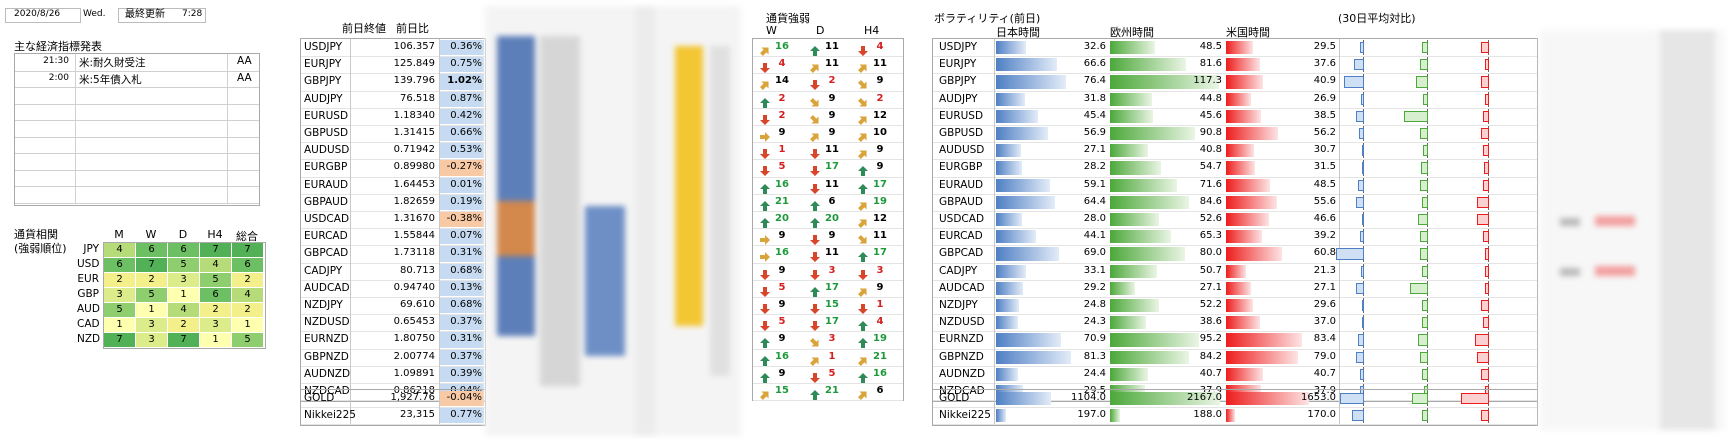 The image size is (1729, 439). I want to click on vol-value-jp: 76.4, so click(1094, 81).